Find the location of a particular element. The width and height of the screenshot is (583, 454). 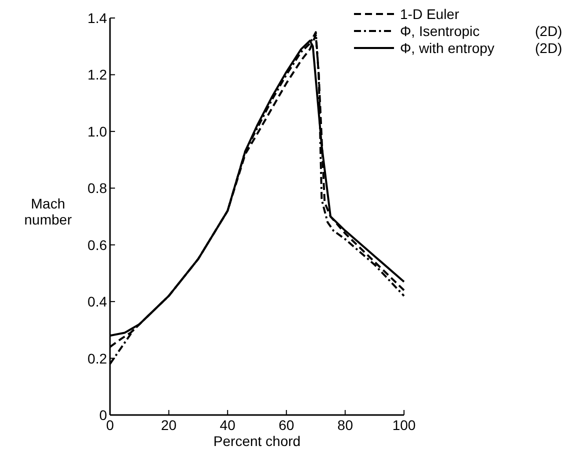

y-tick-label: 1.2 is located at coordinates (98, 74).